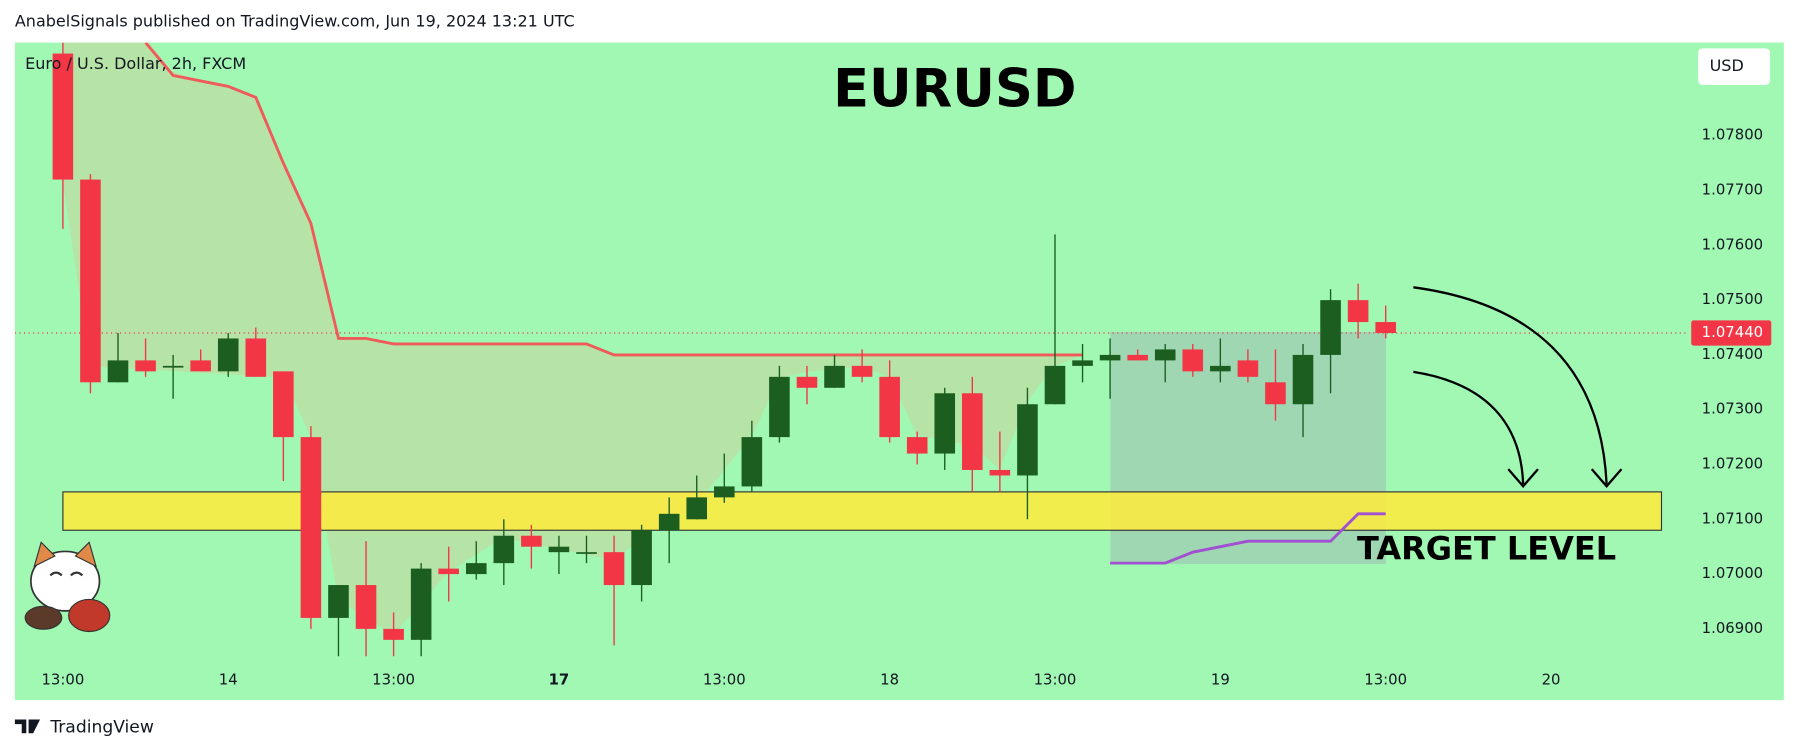  I want to click on y-tick-label: 1.07500, so click(1732, 299).